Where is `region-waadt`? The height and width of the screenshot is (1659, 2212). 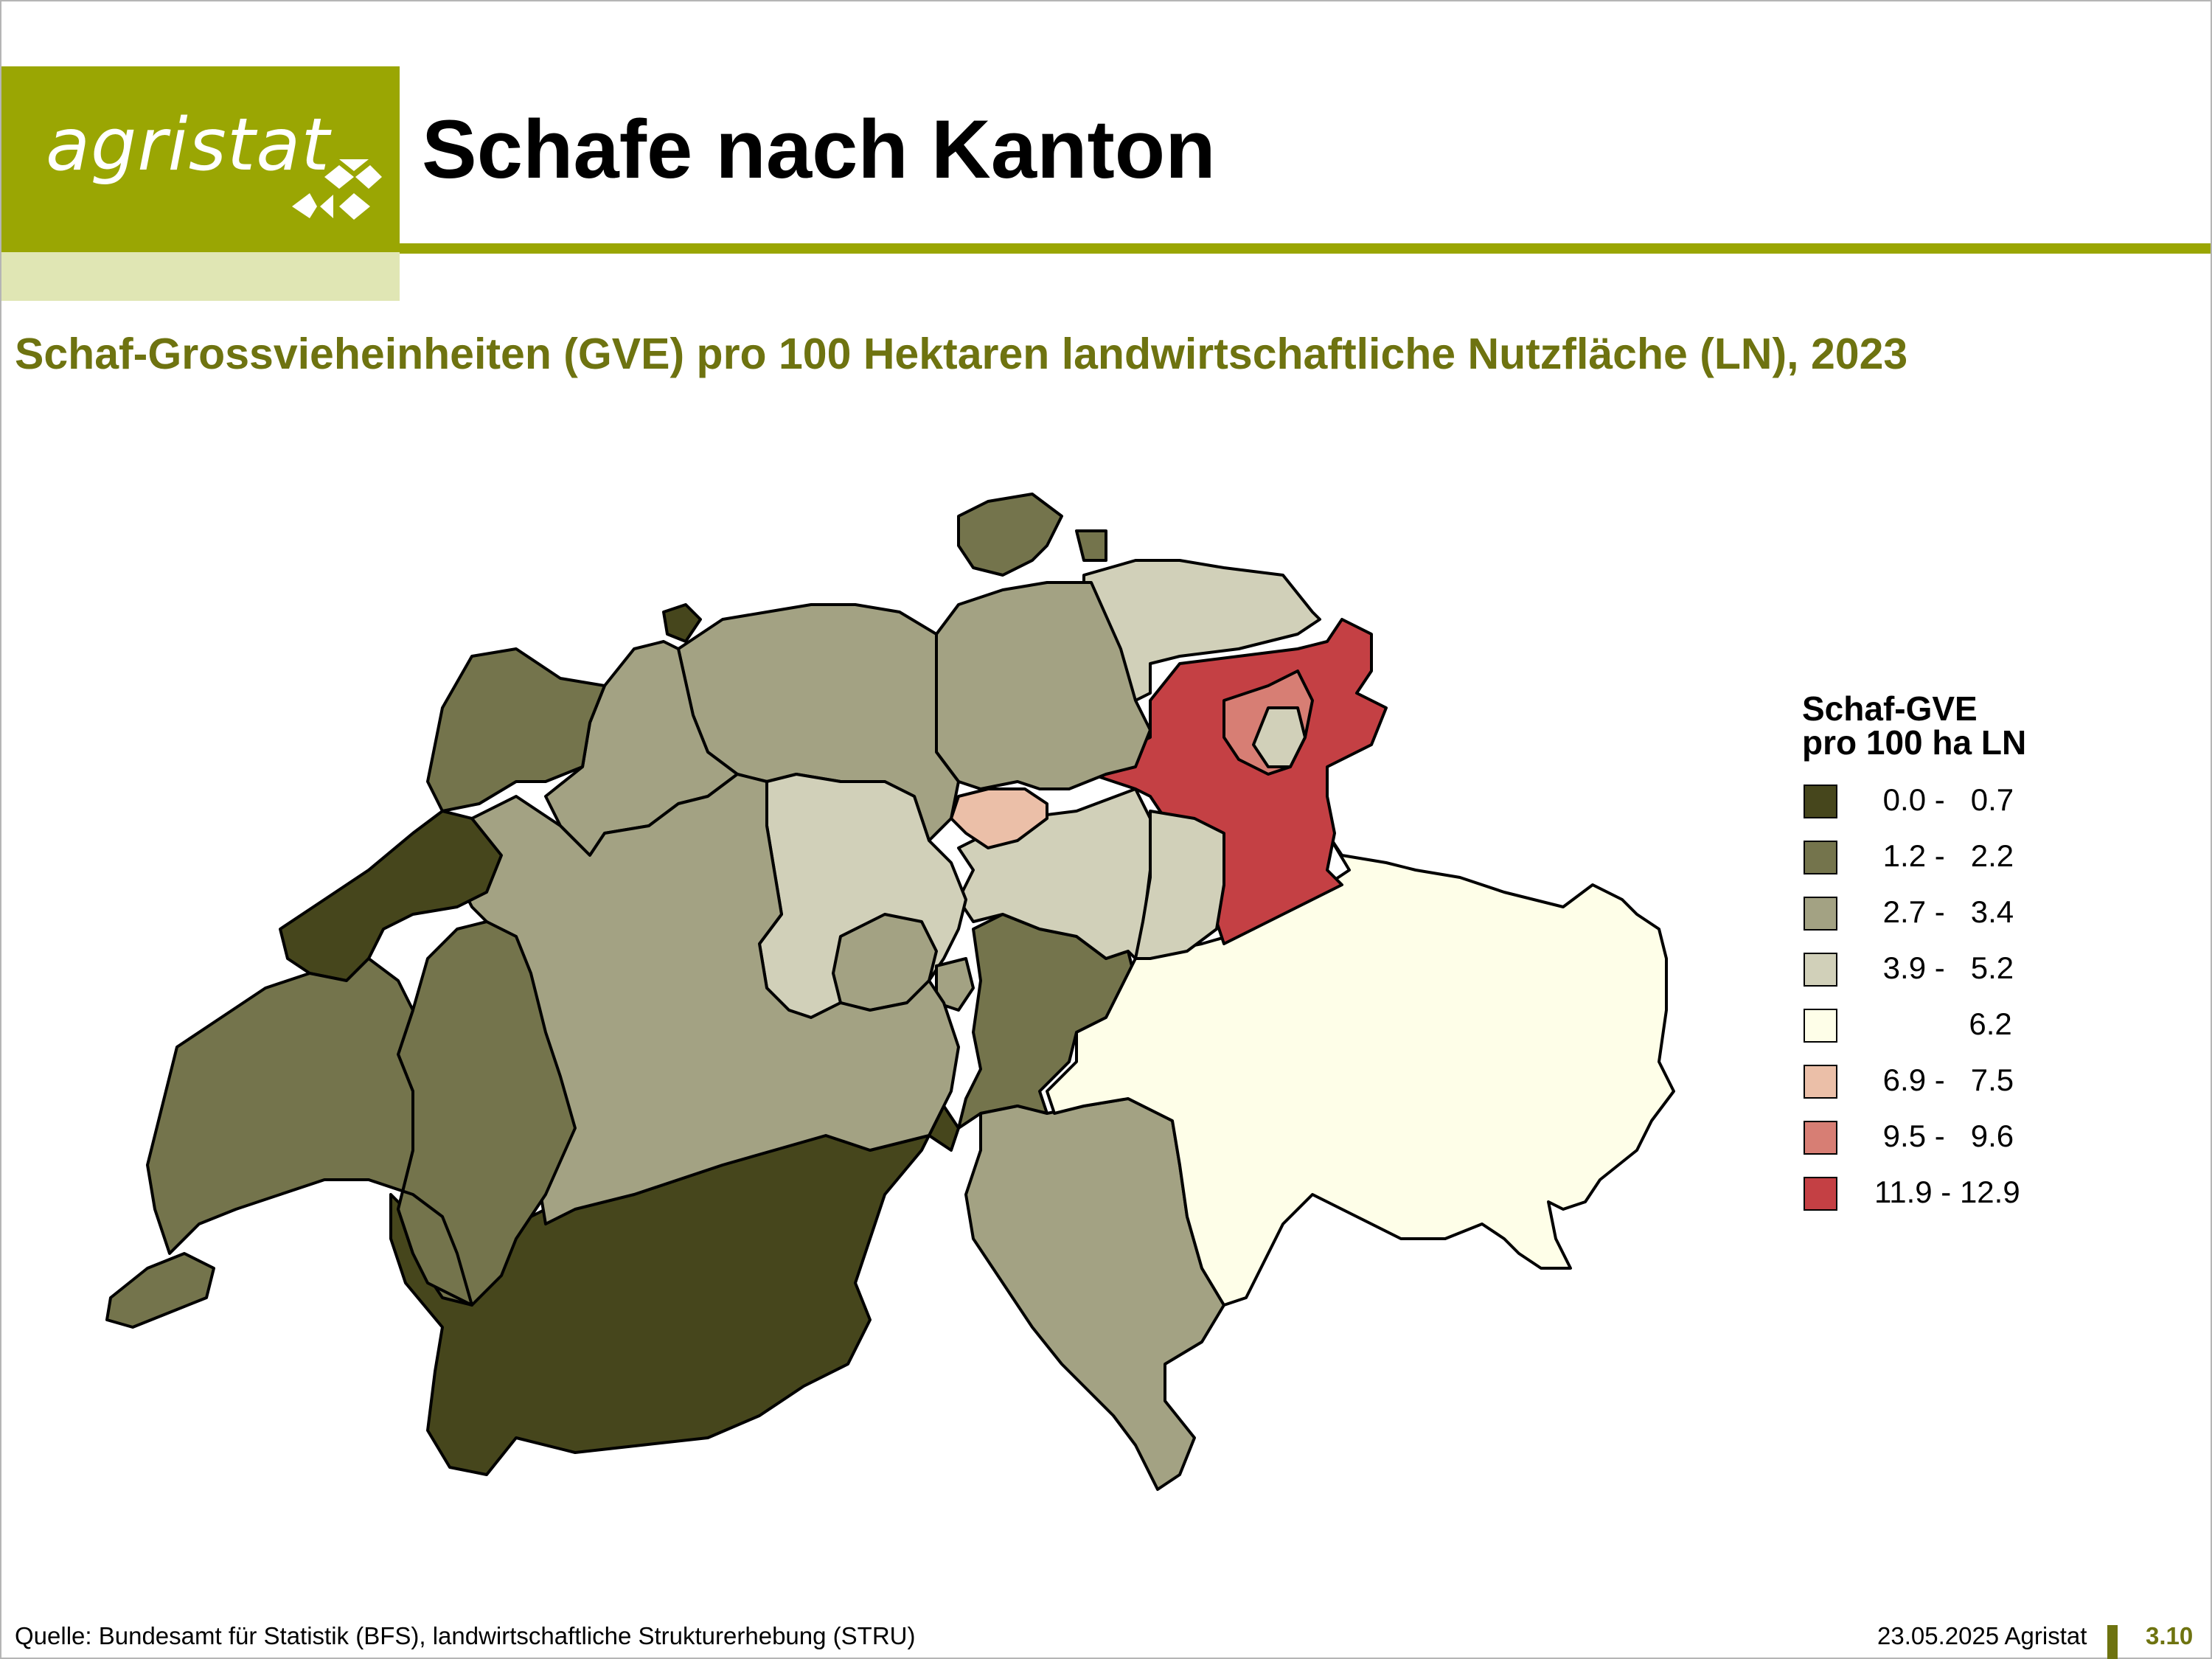 region-waadt is located at coordinates (309, 1132).